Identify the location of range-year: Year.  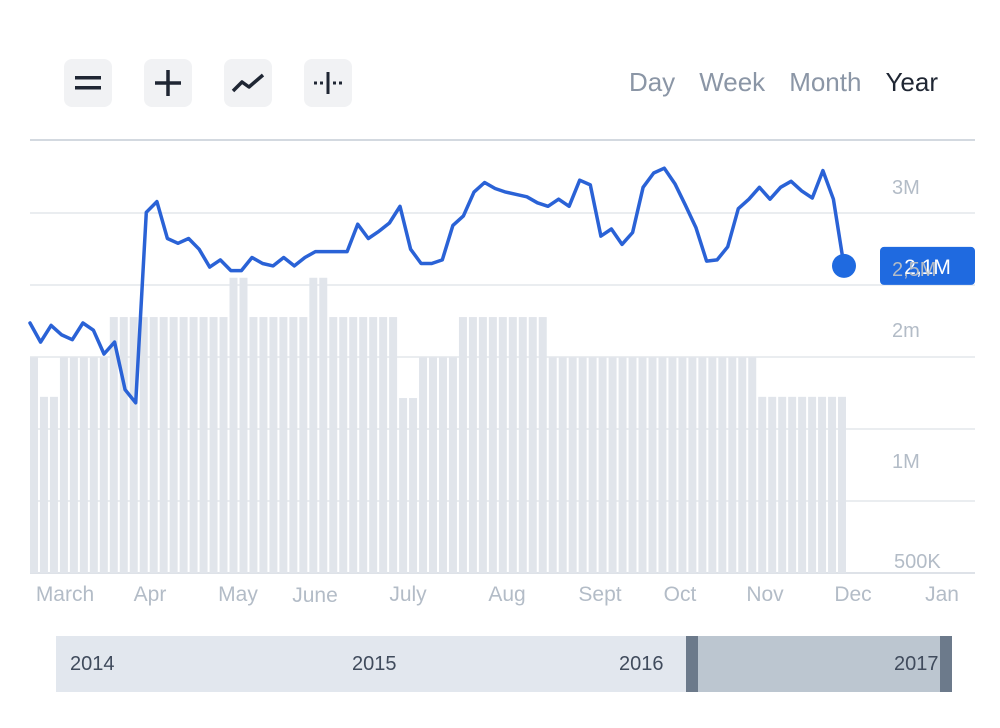
(911, 82).